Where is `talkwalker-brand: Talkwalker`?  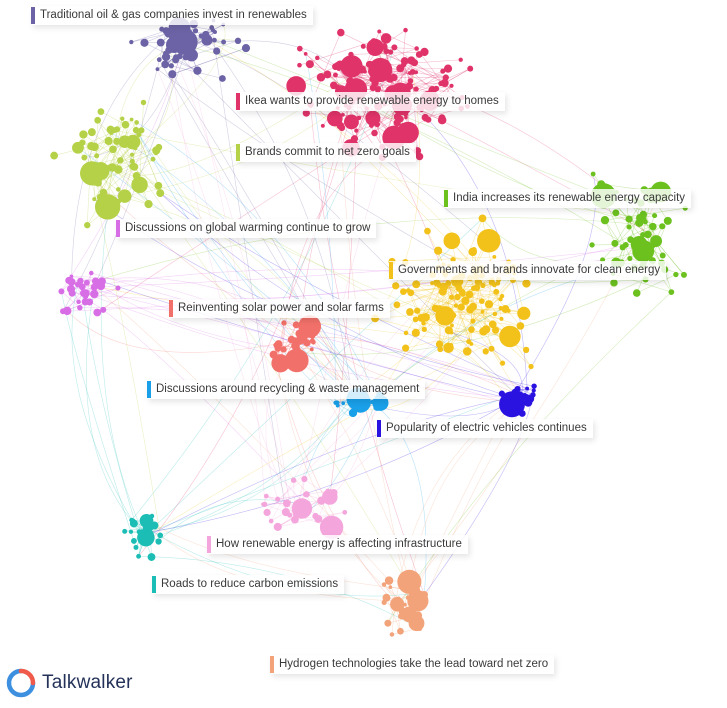 talkwalker-brand: Talkwalker is located at coordinates (69, 683).